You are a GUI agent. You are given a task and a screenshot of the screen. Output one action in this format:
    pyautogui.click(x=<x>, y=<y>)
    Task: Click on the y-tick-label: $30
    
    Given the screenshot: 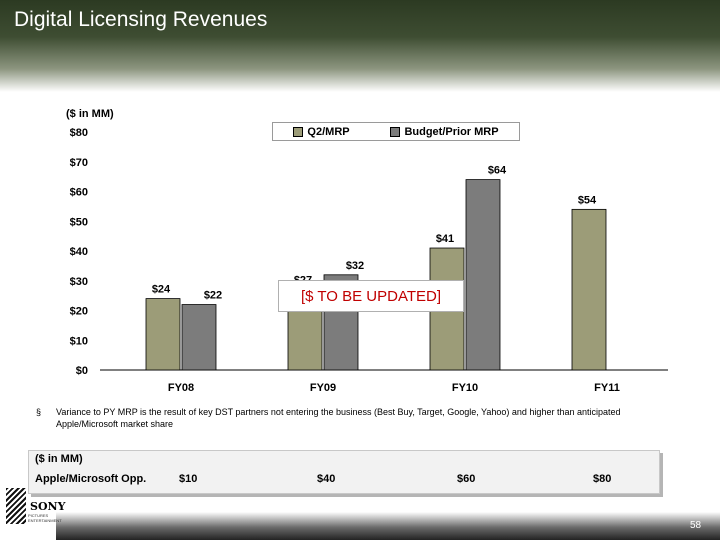 What is the action you would take?
    pyautogui.click(x=79, y=282)
    